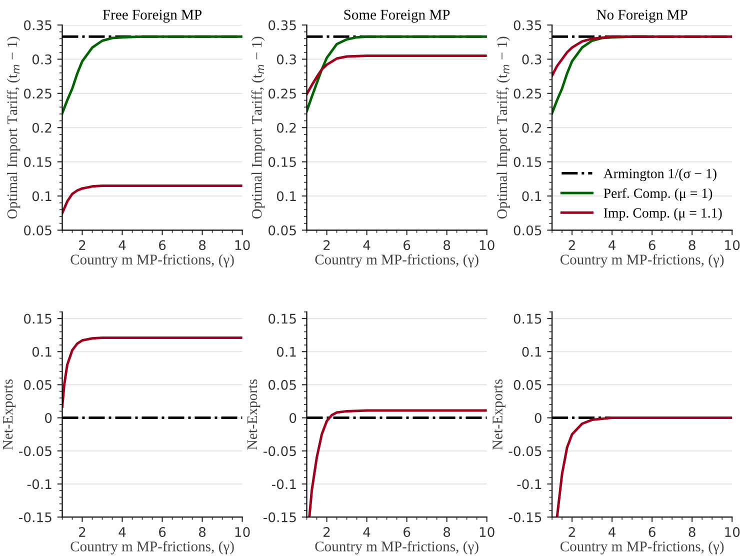 The height and width of the screenshot is (556, 741). I want to click on legend-label: Armington 1/(σ − 1), so click(659, 175).